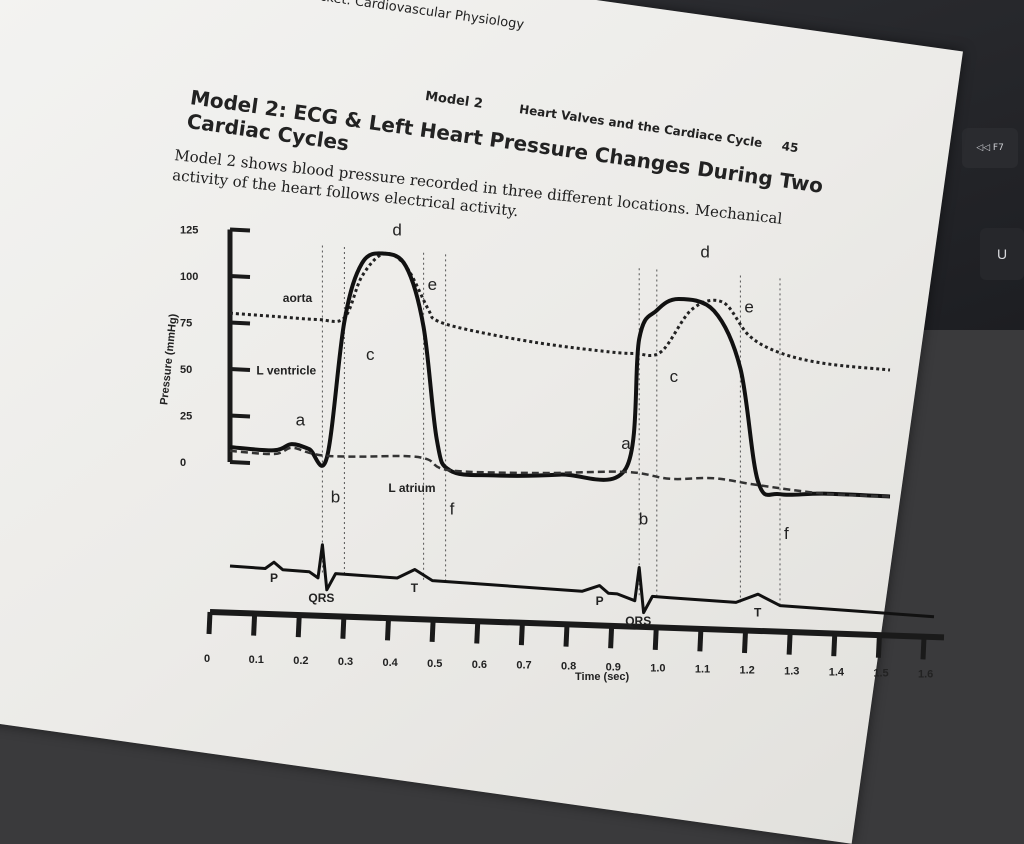 Image resolution: width=1024 pixels, height=844 pixels. What do you see at coordinates (256, 660) in the screenshot?
I see `x-tick-label: 0.1` at bounding box center [256, 660].